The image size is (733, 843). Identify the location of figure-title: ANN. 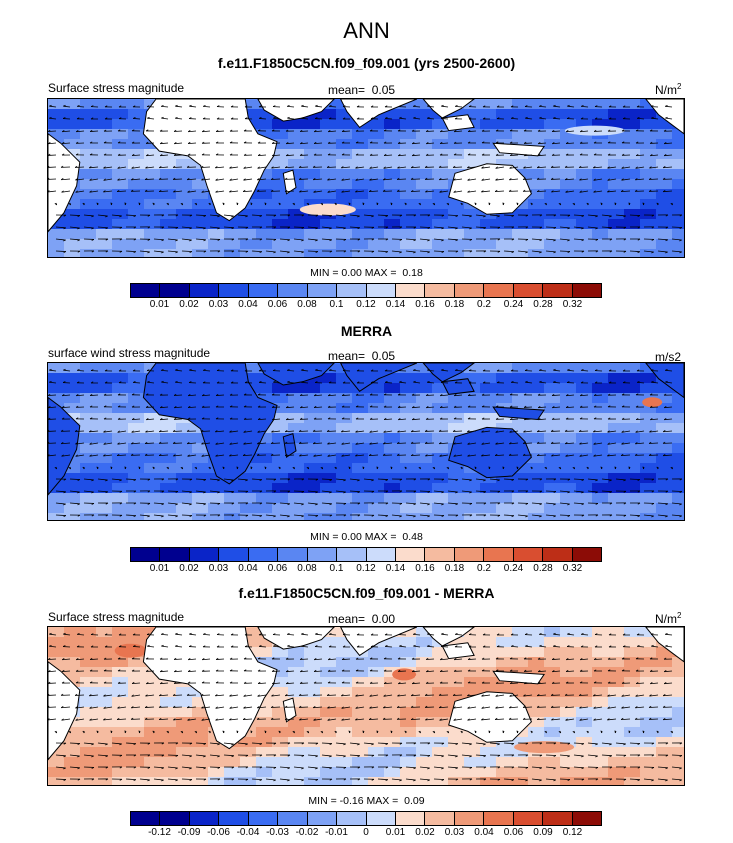
(366, 30).